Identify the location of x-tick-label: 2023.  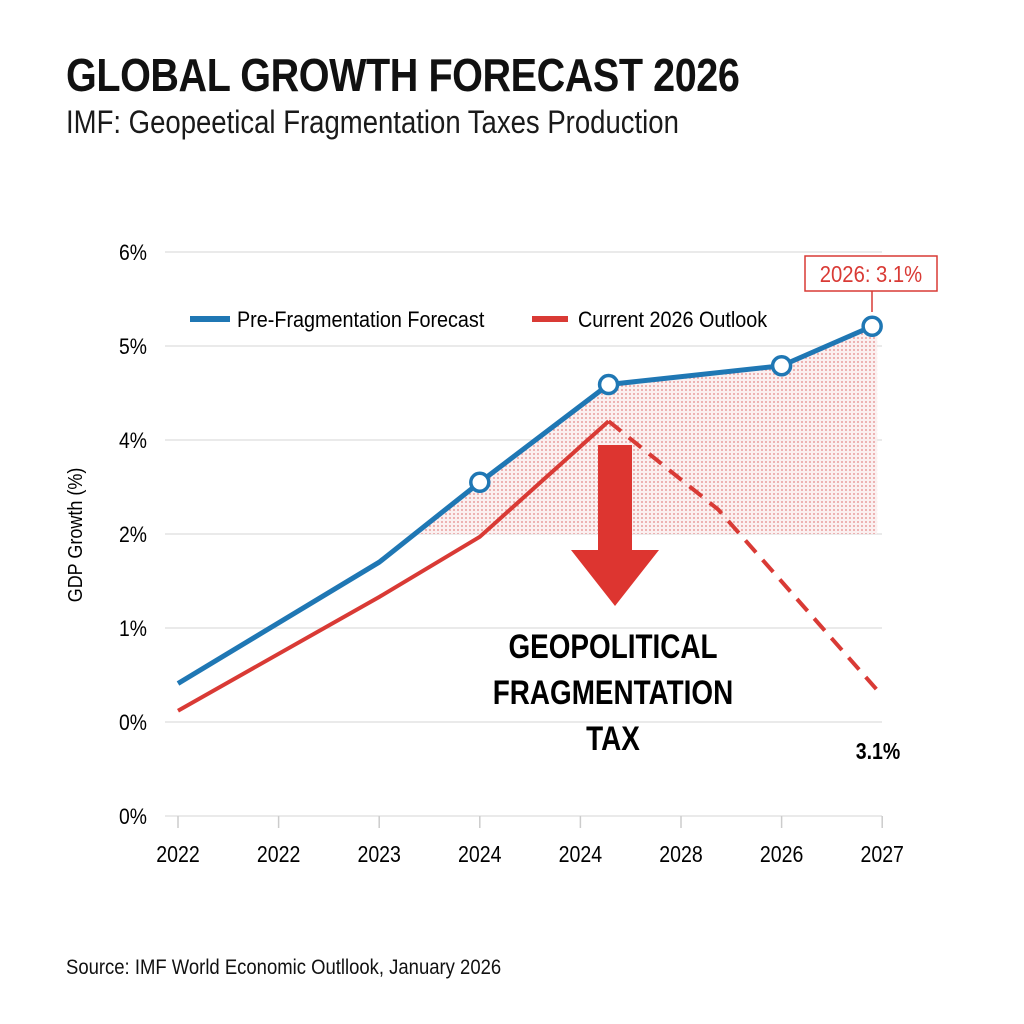
(378, 855).